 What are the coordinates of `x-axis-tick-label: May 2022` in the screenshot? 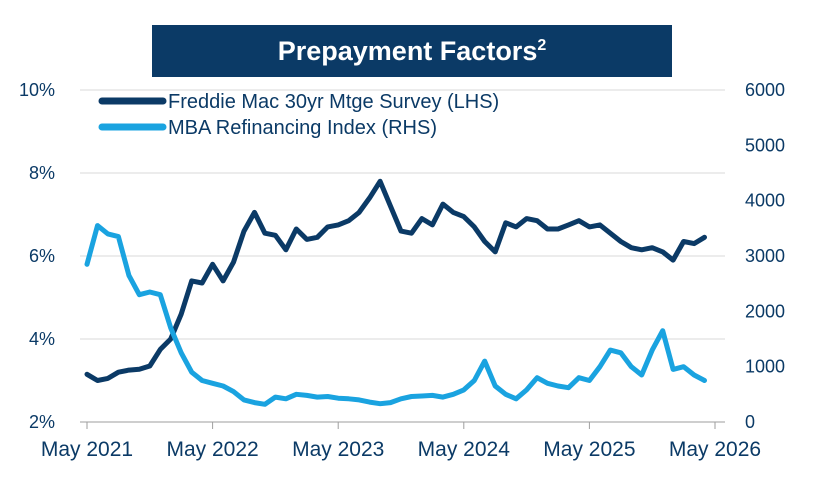 It's located at (212, 449).